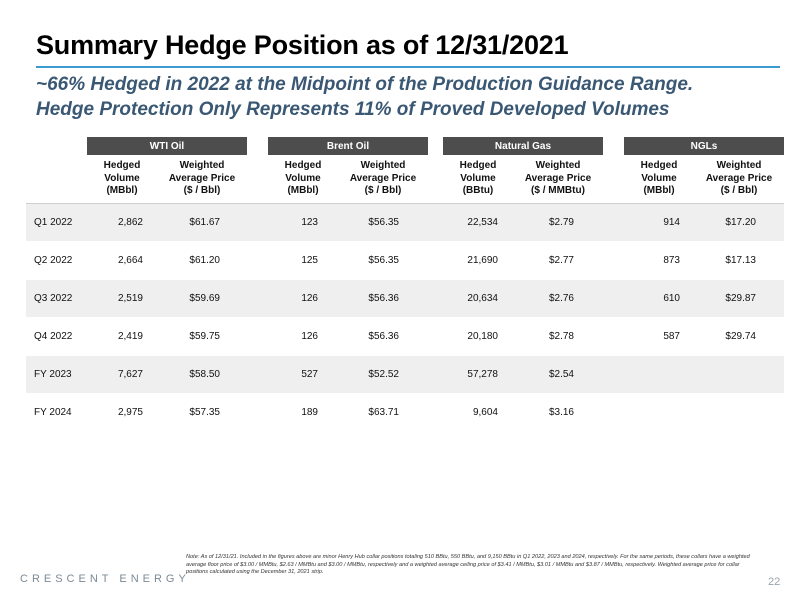 The height and width of the screenshot is (600, 800). I want to click on weighted-price-cell: $61.67, so click(204, 222).